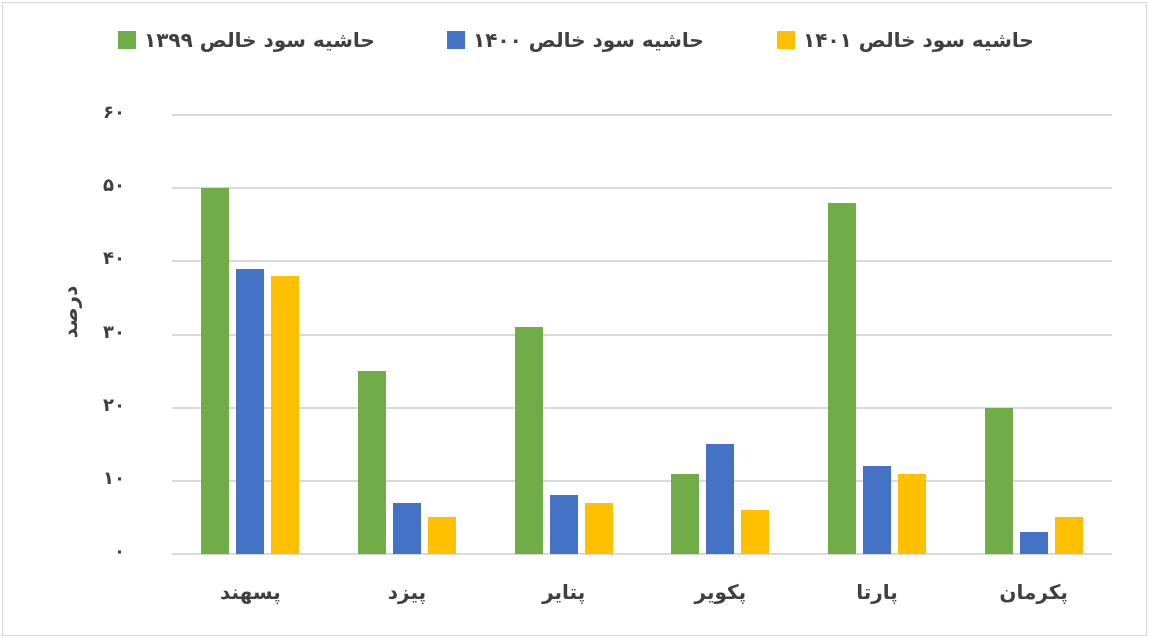  I want to click on legend-swatch-blue-icon, so click(456, 40).